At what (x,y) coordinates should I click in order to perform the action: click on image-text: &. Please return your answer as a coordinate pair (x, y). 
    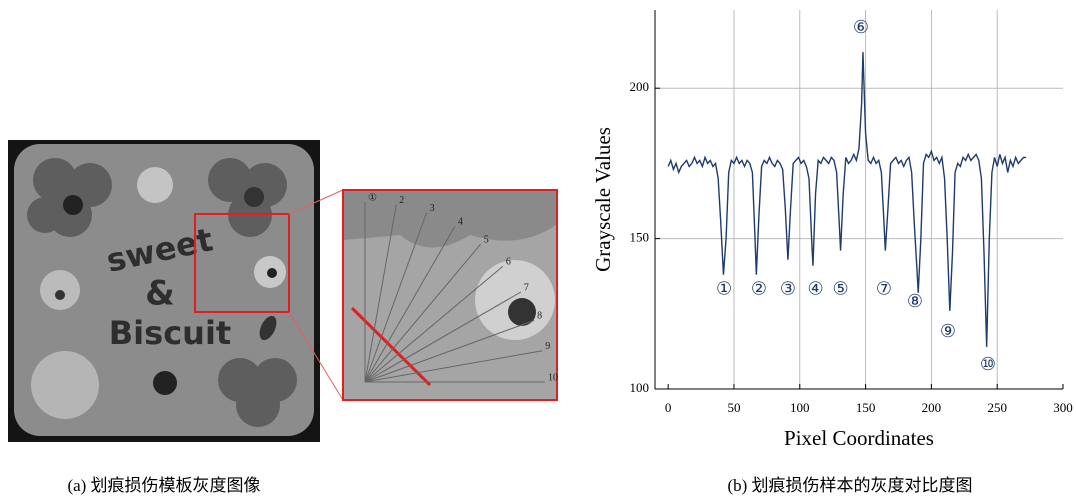
    Looking at the image, I should click on (160, 294).